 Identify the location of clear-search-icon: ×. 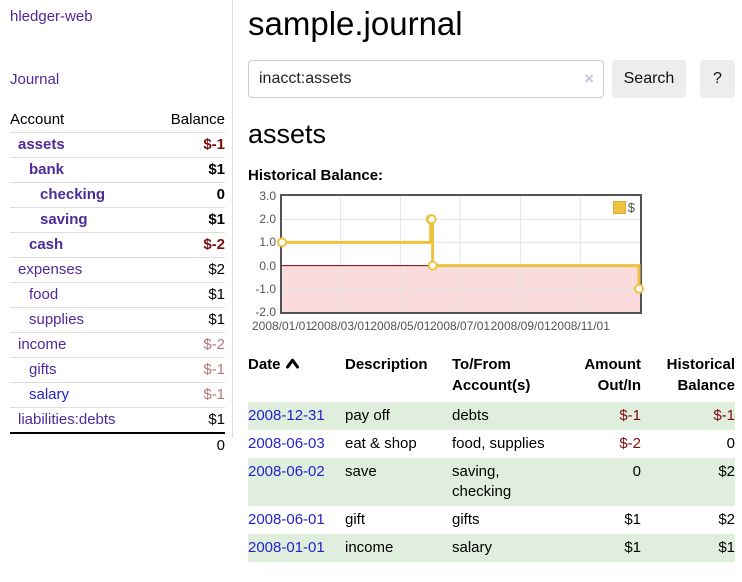
(589, 78).